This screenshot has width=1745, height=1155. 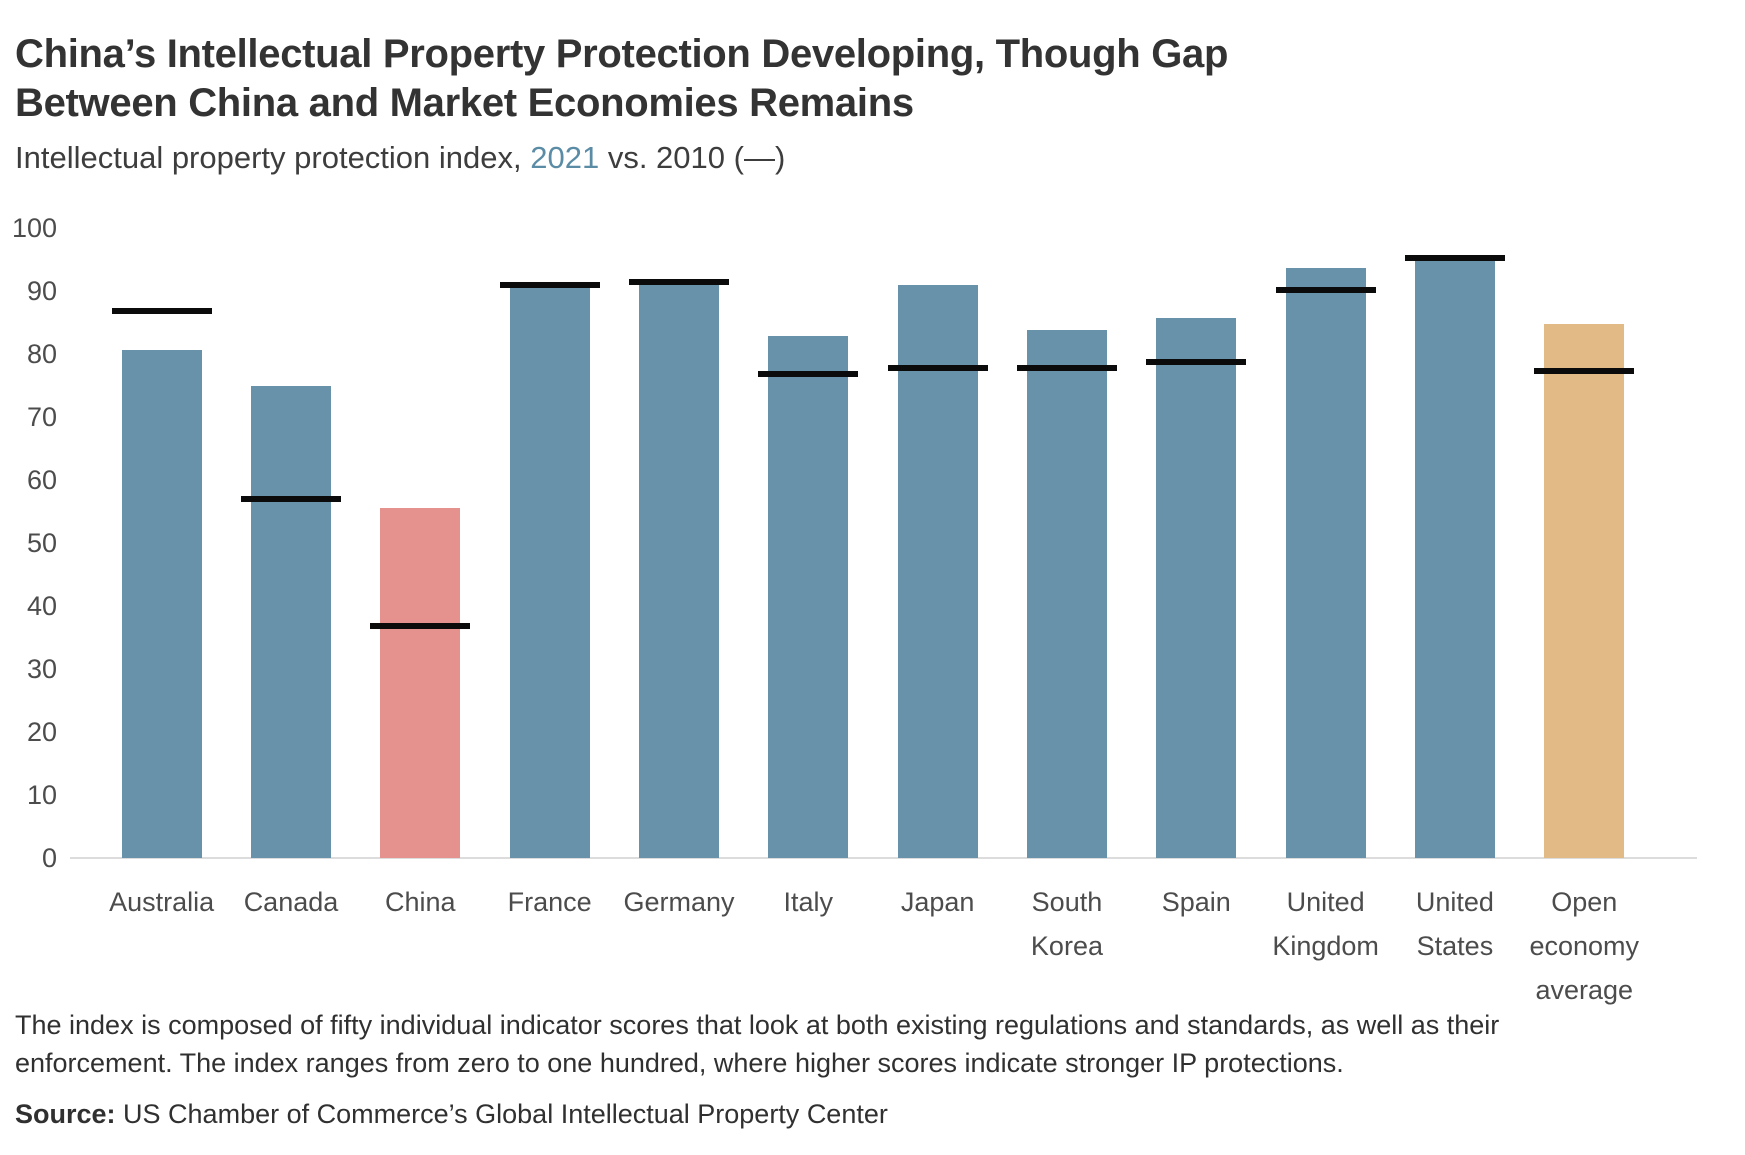 I want to click on bar-group-china: China, so click(x=420, y=572).